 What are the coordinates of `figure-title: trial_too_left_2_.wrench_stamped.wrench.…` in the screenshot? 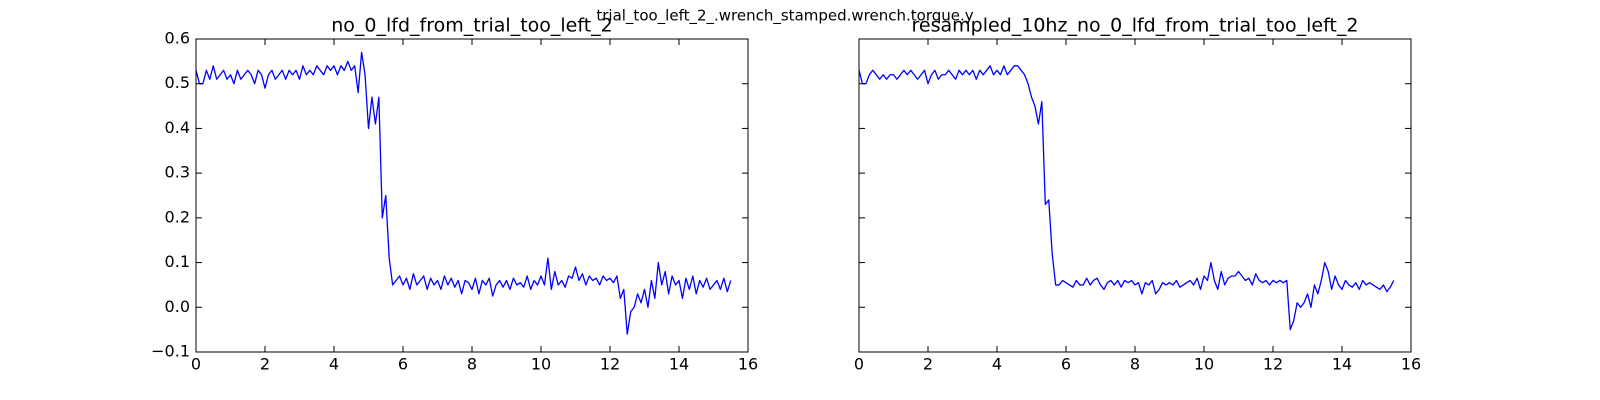 It's located at (784, 16).